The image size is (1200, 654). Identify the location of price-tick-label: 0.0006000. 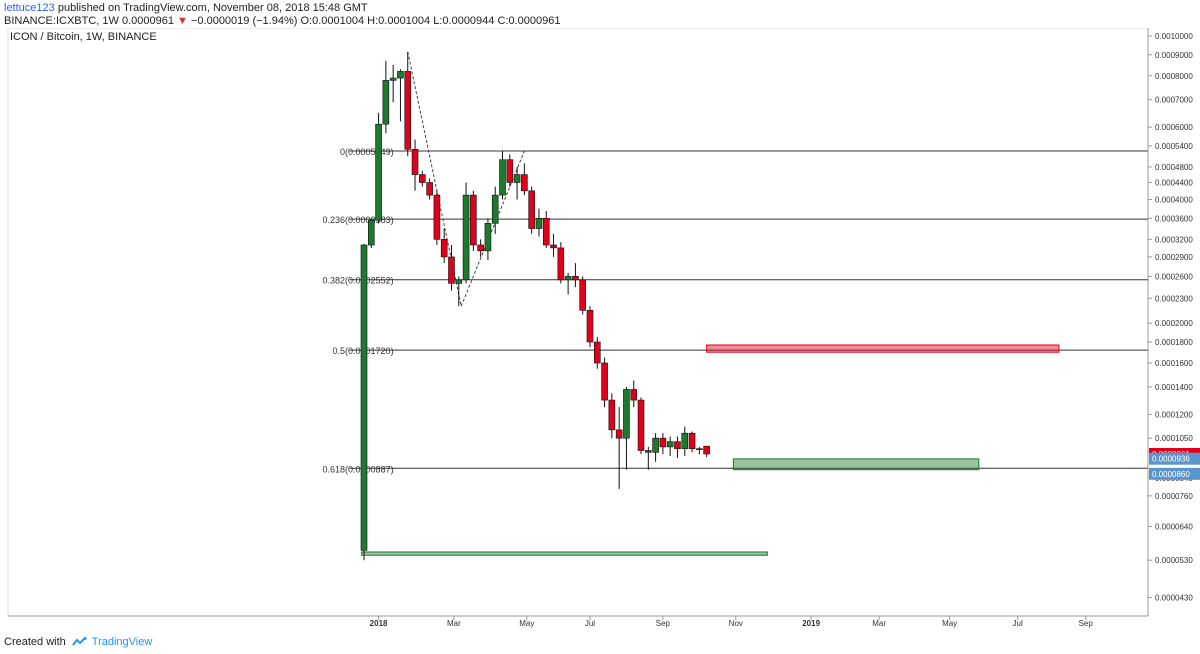
(1174, 127).